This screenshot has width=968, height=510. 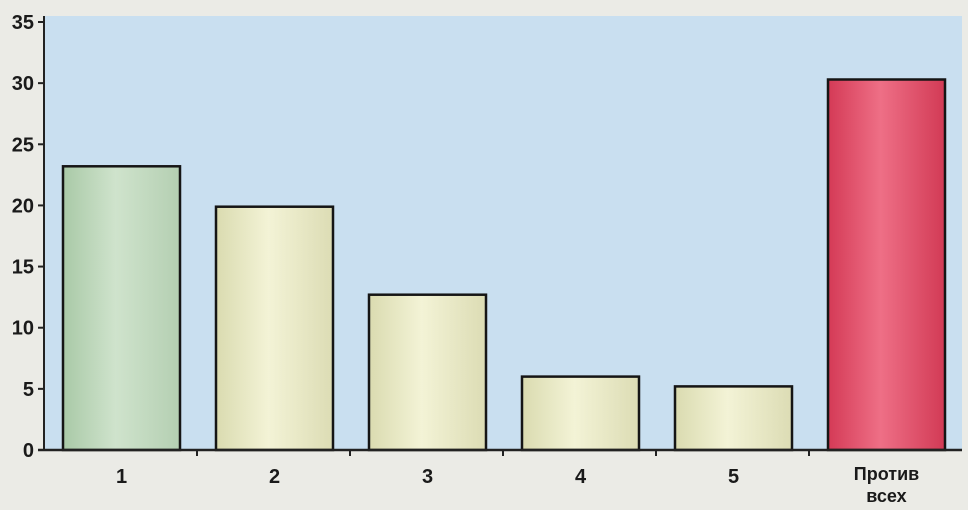 What do you see at coordinates (23, 329) in the screenshot?
I see `y-tick-label: 10` at bounding box center [23, 329].